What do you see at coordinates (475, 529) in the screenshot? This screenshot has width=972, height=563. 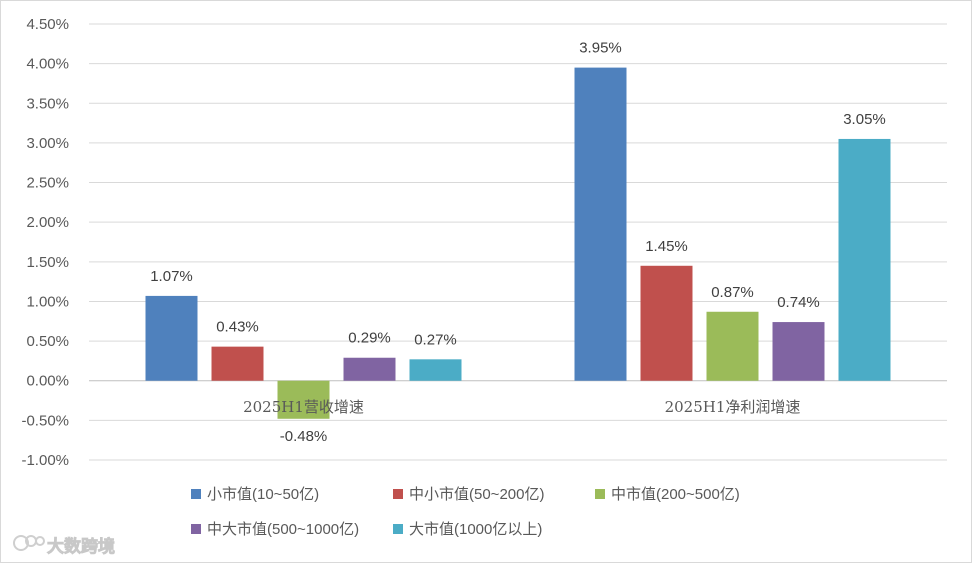 I see `legend-label: 大市值(1000亿以上)` at bounding box center [475, 529].